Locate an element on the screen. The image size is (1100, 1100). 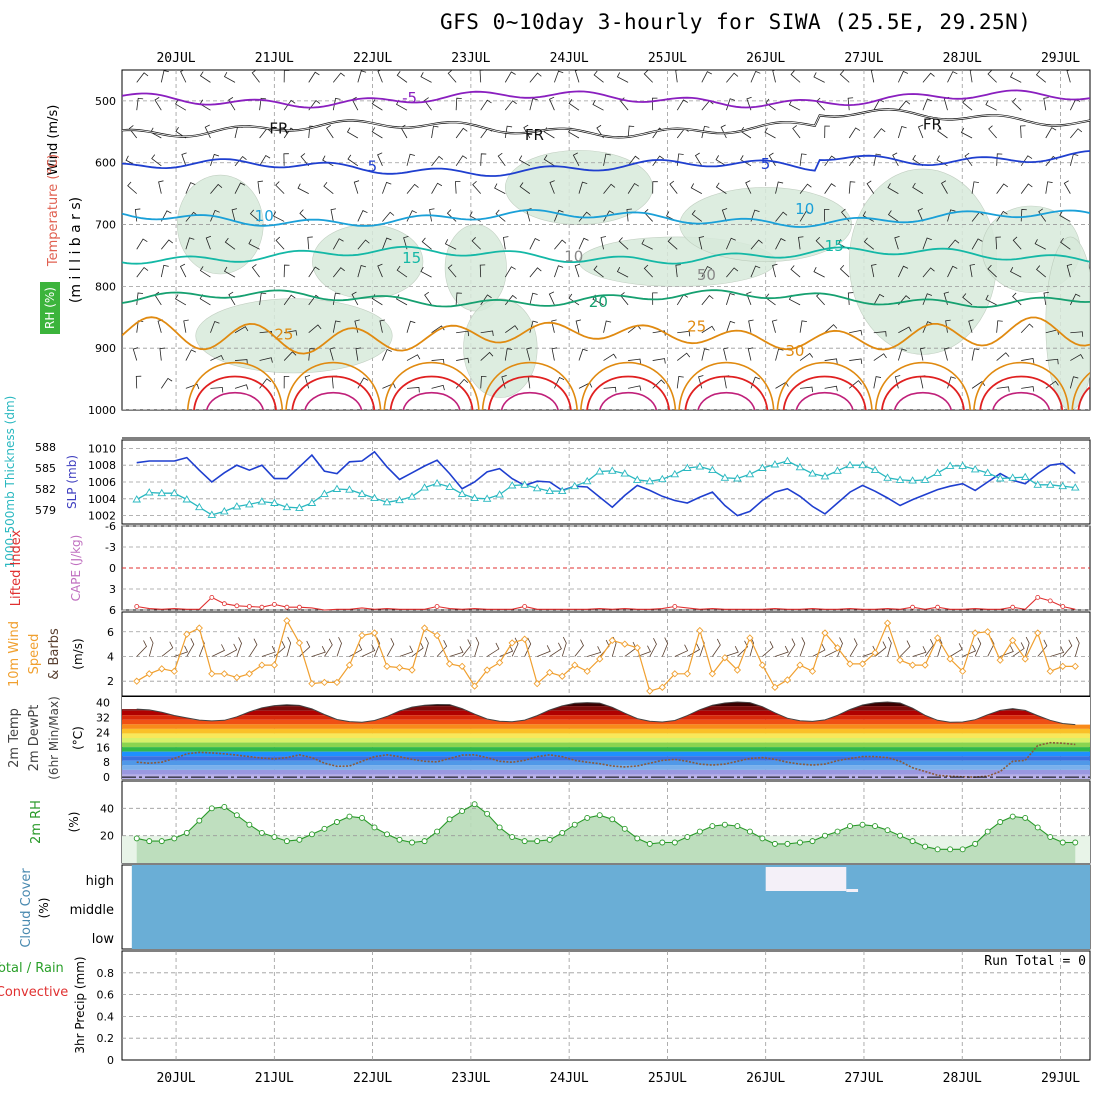
temp-contour-black is located at coordinates (606, 123).